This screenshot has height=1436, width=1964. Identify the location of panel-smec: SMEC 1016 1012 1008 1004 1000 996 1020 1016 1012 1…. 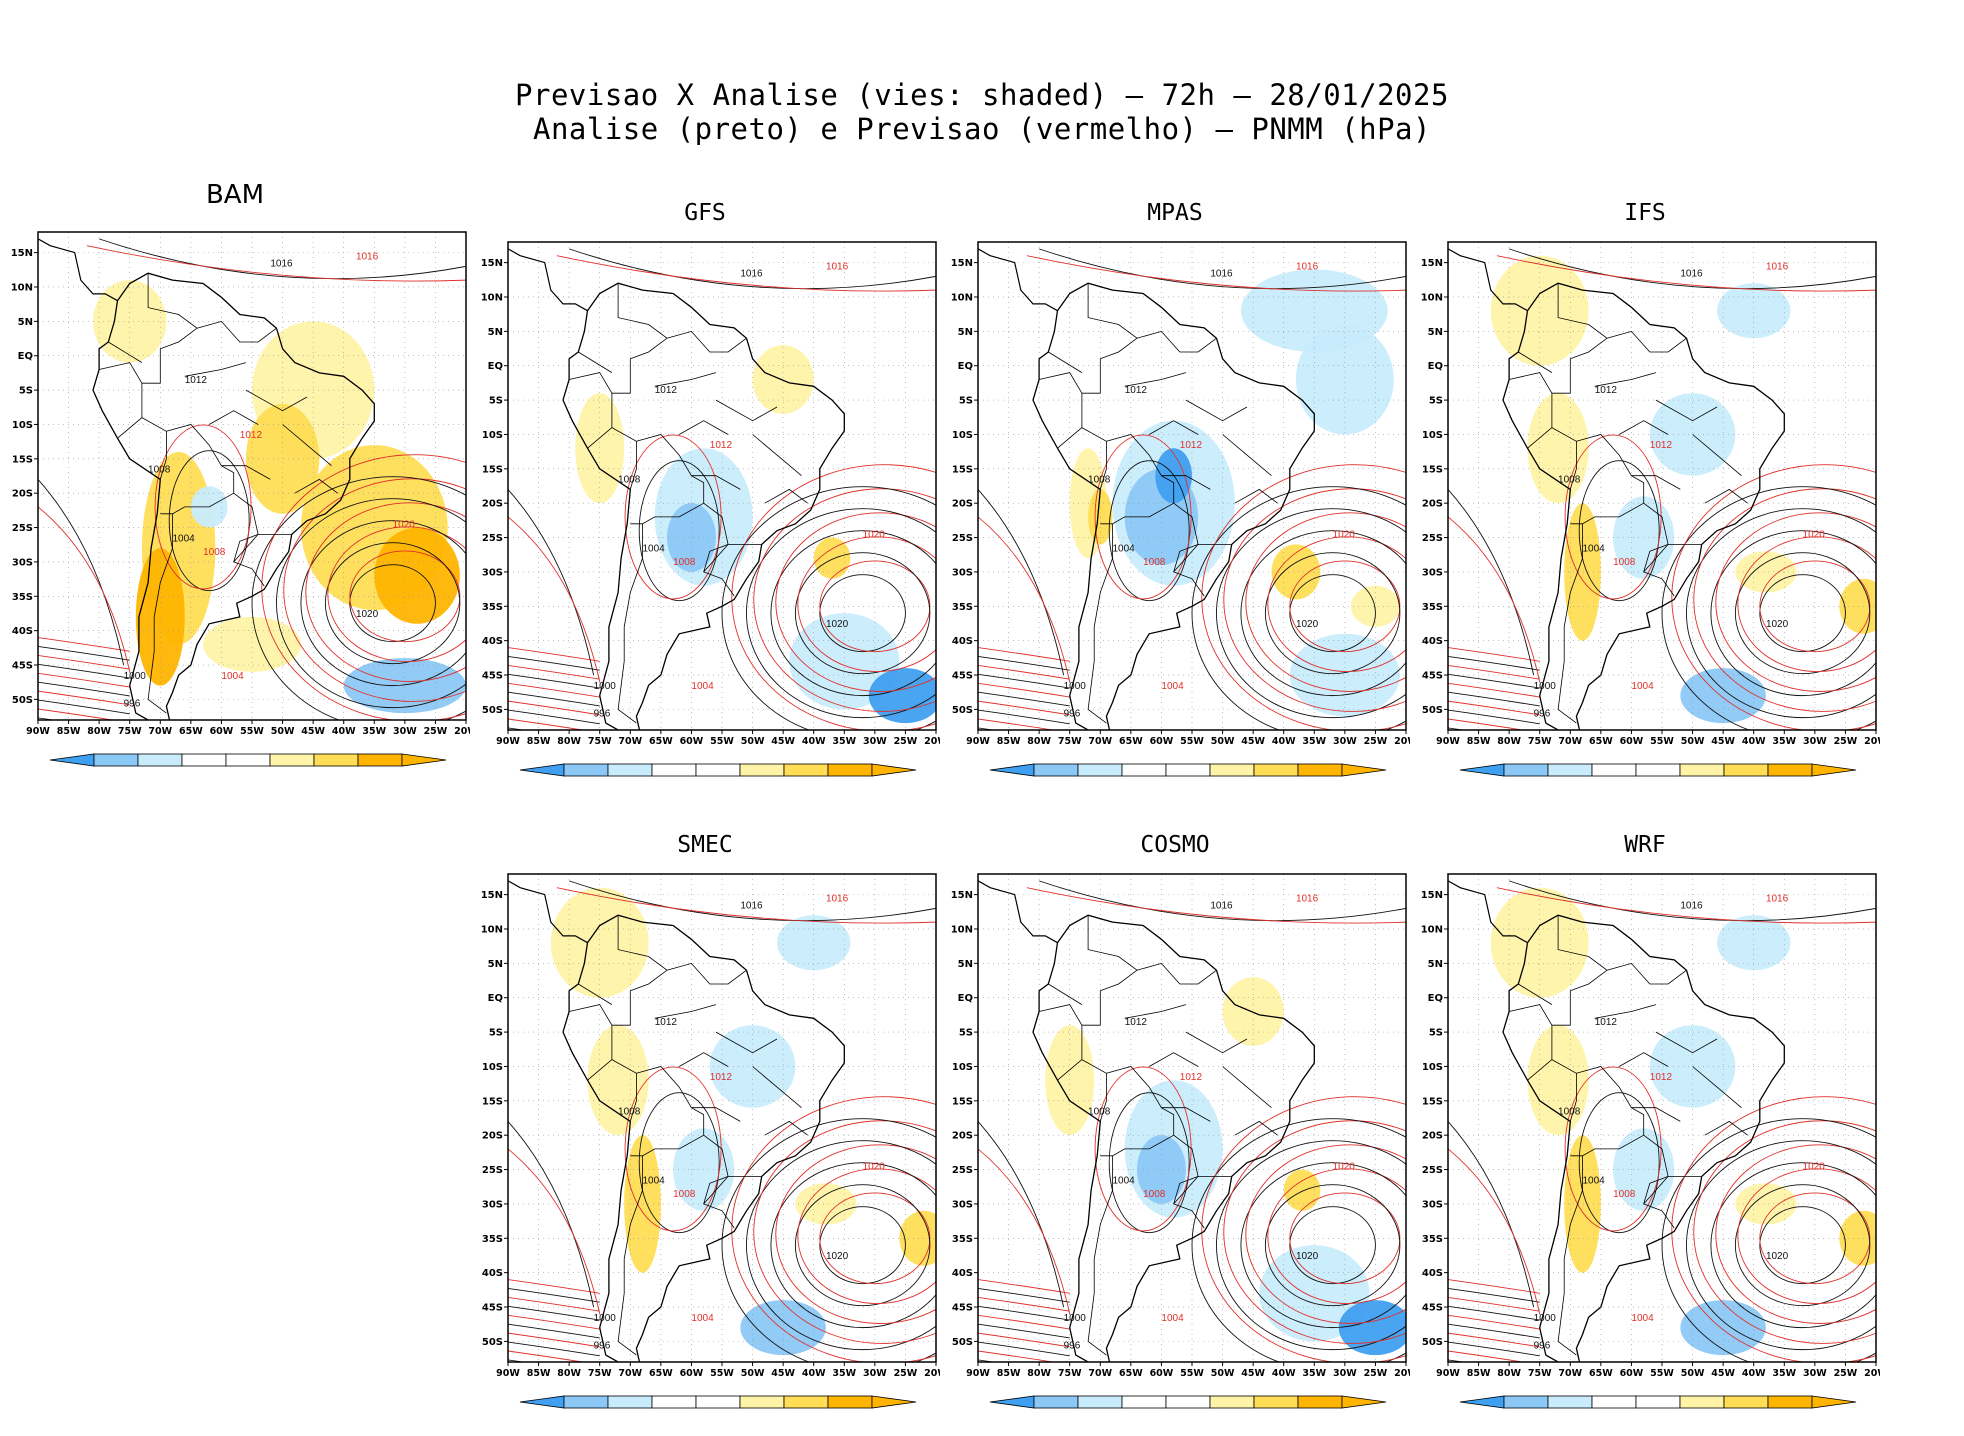
(705, 1122).